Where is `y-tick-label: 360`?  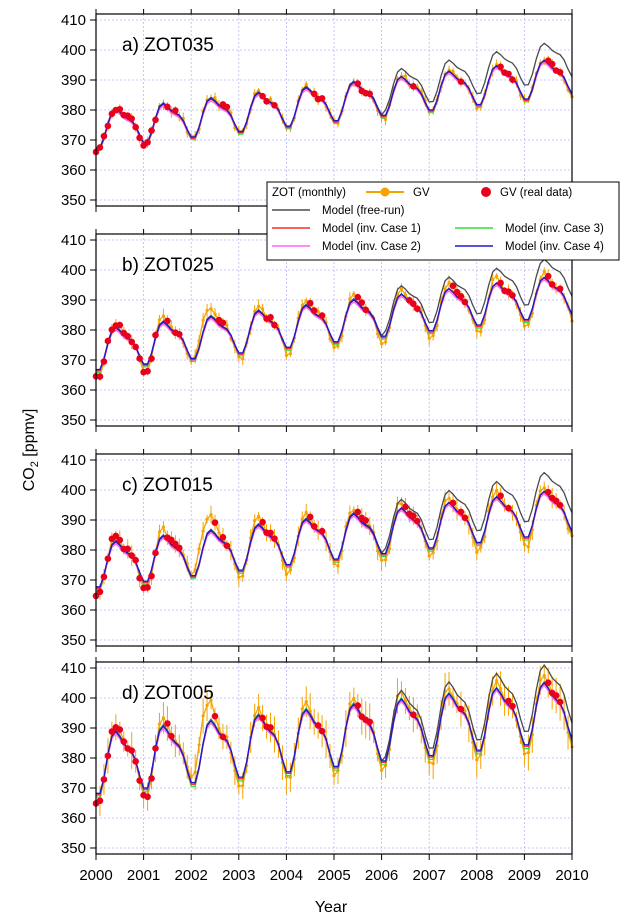 y-tick-label: 360 is located at coordinates (73, 390).